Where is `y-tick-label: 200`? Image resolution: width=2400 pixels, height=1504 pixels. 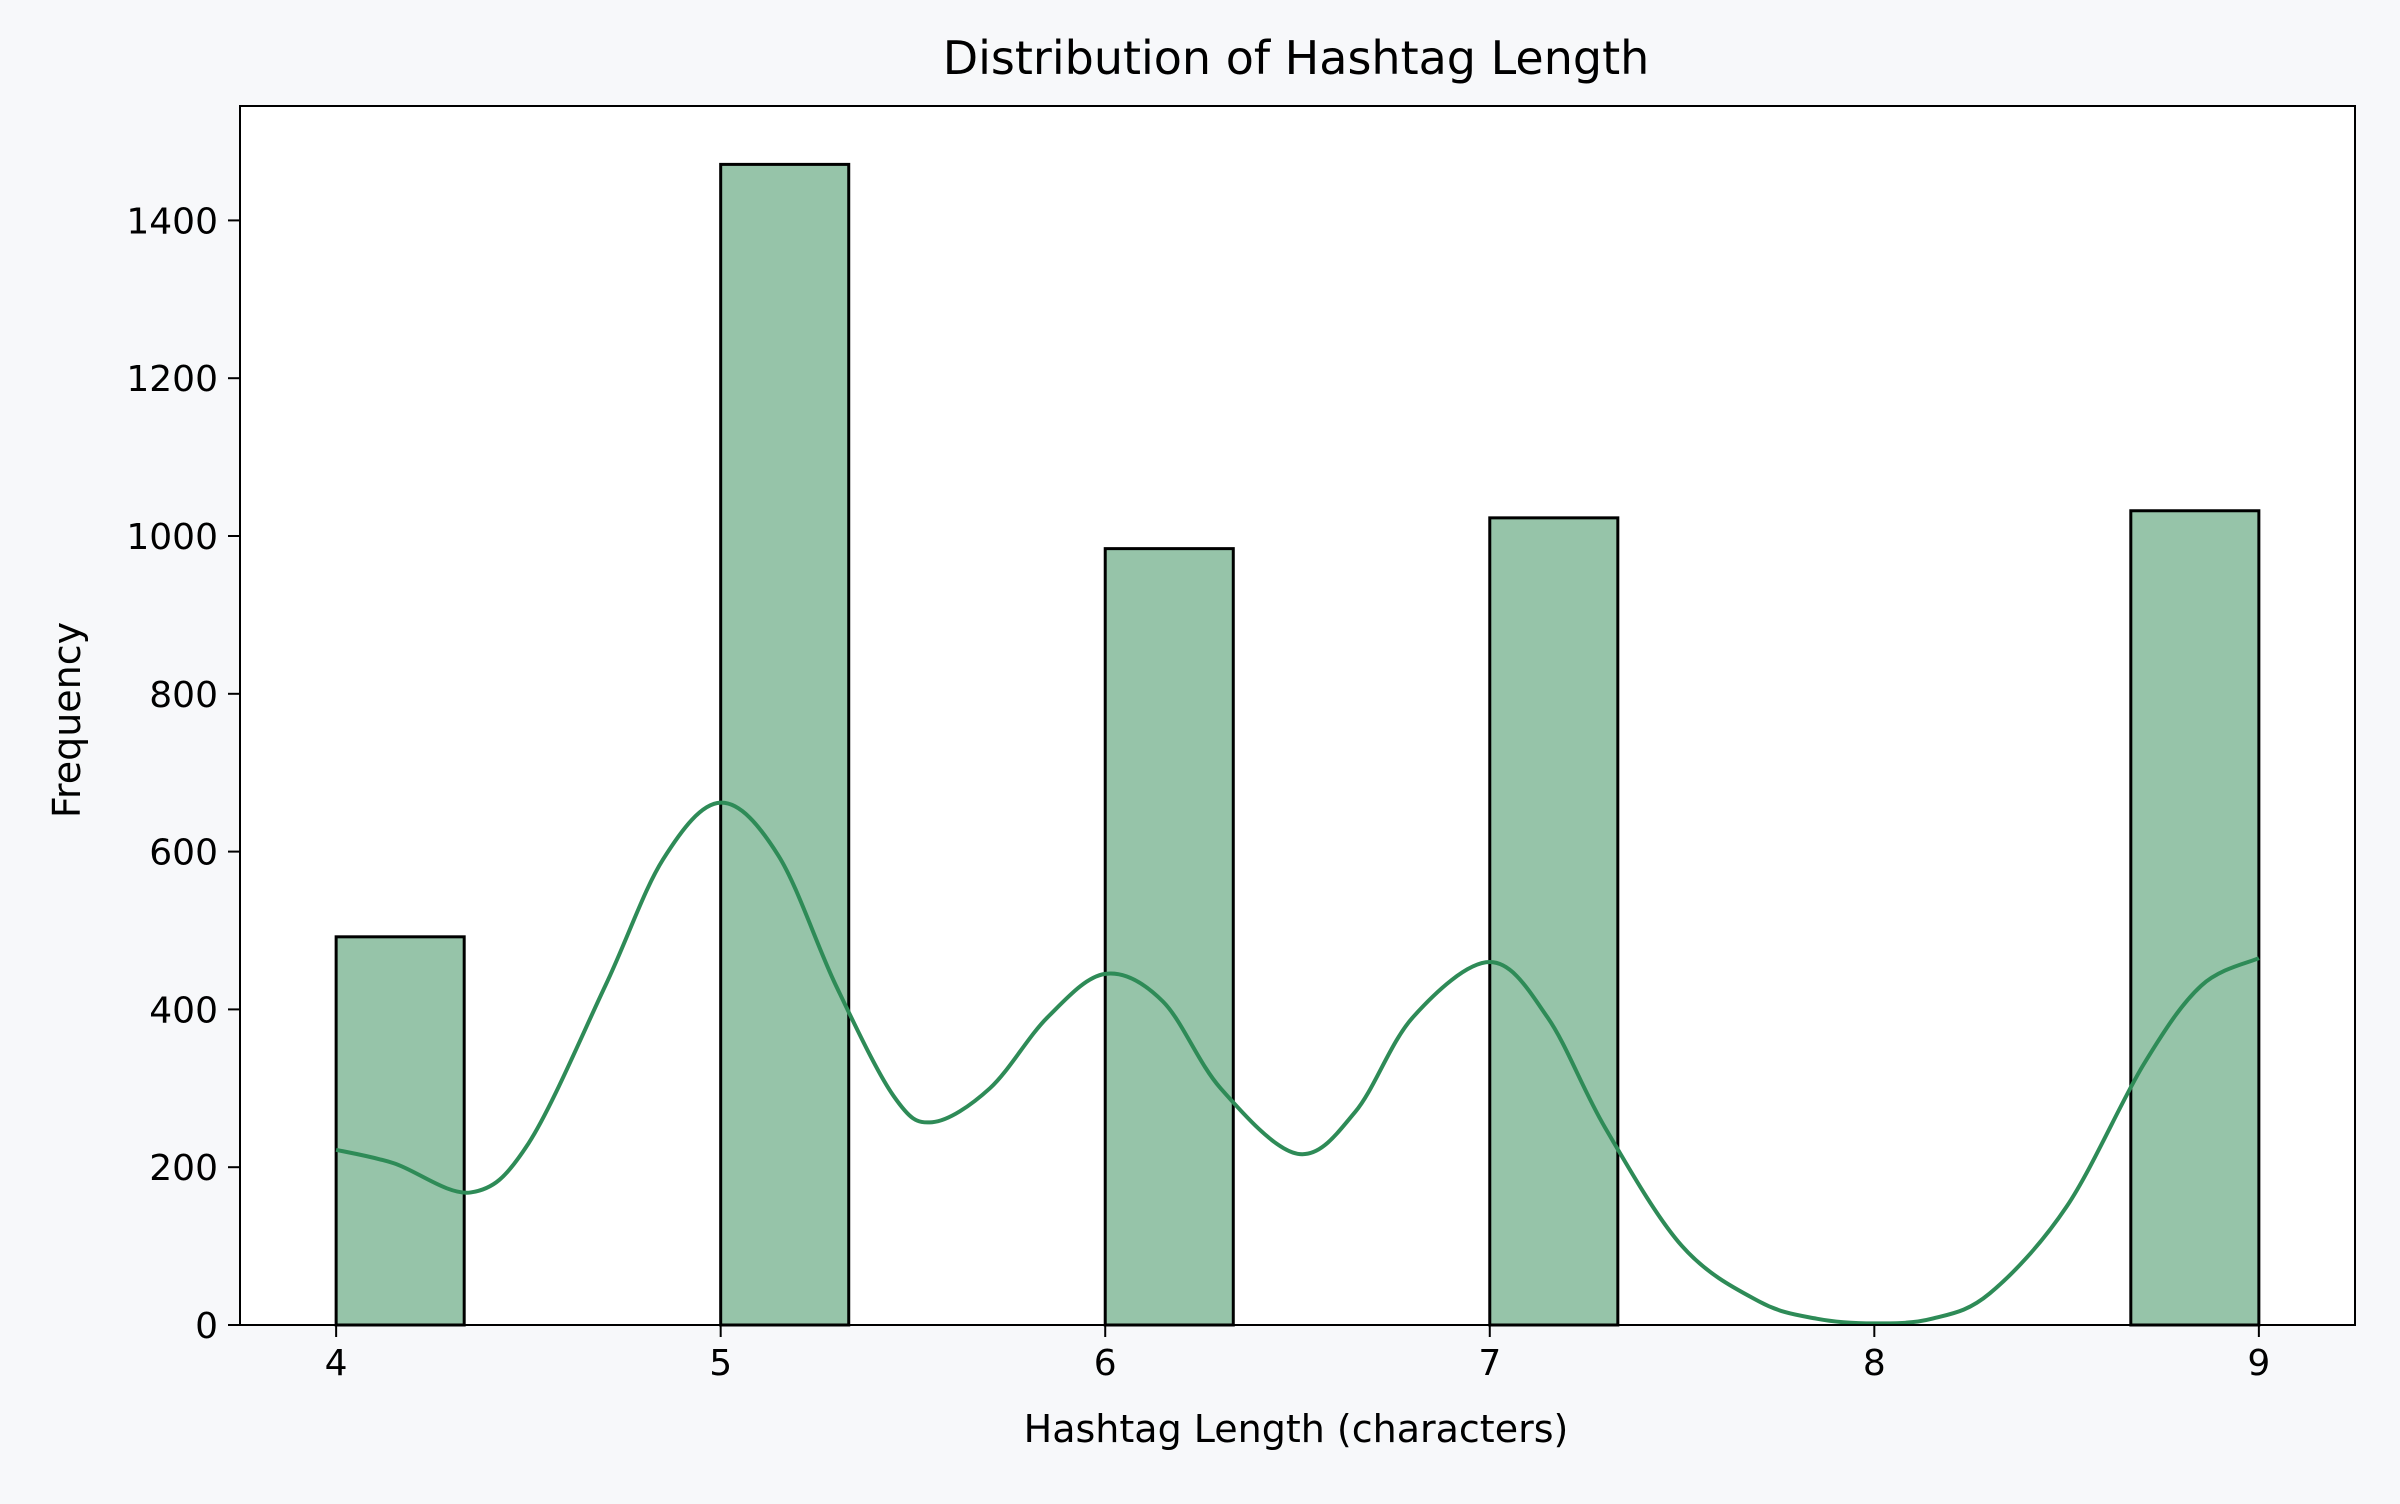
y-tick-label: 200 is located at coordinates (183, 1168).